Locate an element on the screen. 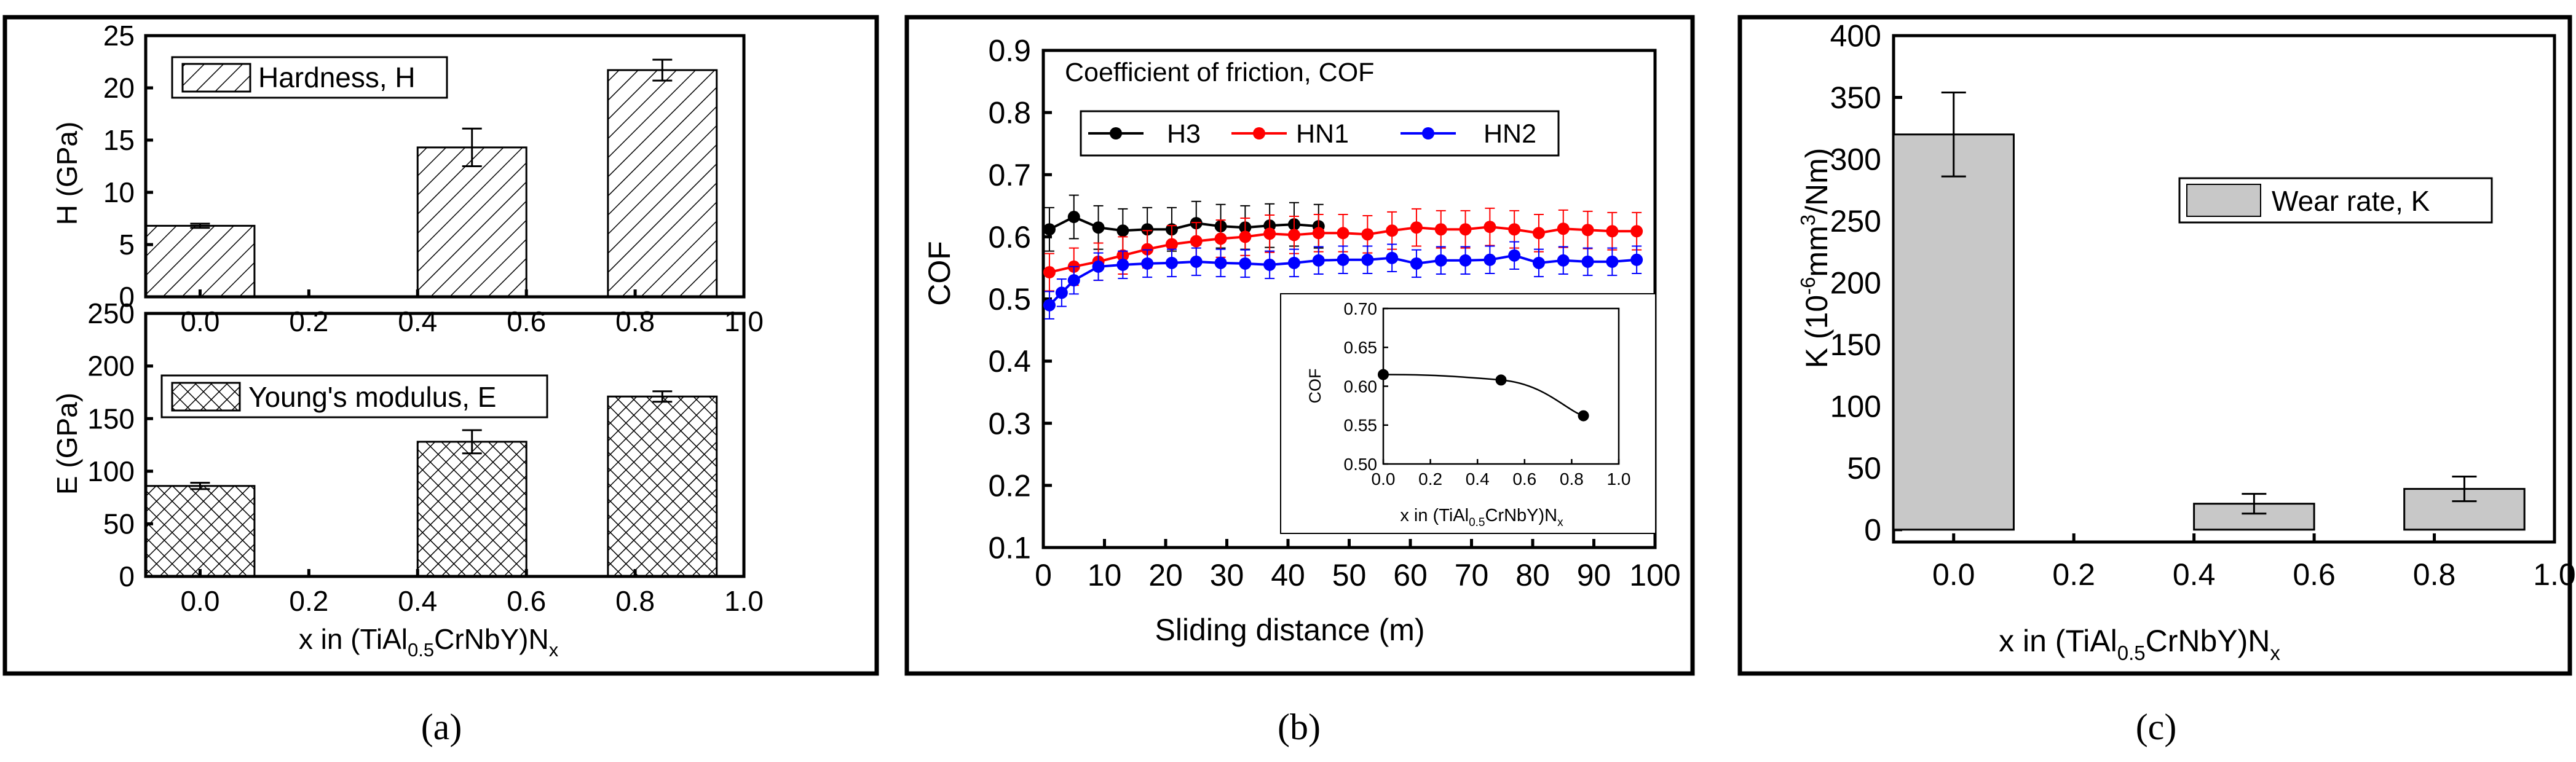 The image size is (2576, 762). wear-x-tick-label: 0.6 is located at coordinates (2314, 574).